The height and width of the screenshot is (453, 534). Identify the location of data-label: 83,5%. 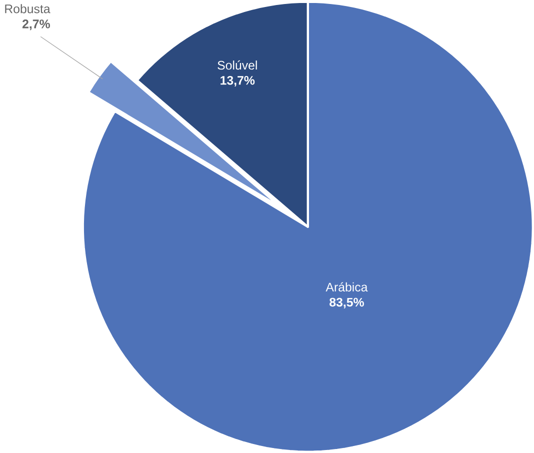
(347, 303).